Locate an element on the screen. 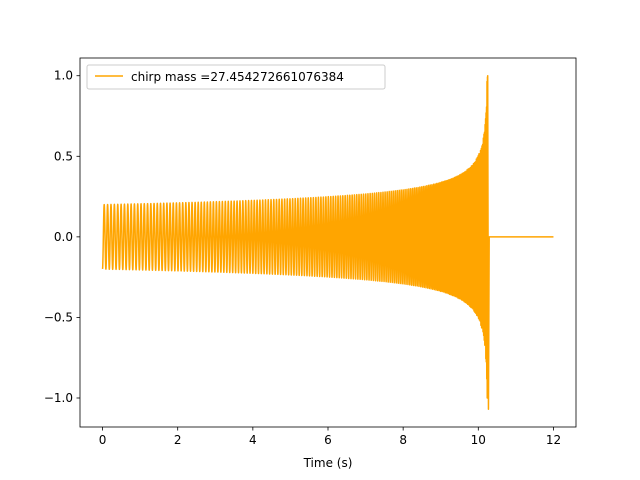 The height and width of the screenshot is (480, 640). x-tick-label: 4 is located at coordinates (253, 440).